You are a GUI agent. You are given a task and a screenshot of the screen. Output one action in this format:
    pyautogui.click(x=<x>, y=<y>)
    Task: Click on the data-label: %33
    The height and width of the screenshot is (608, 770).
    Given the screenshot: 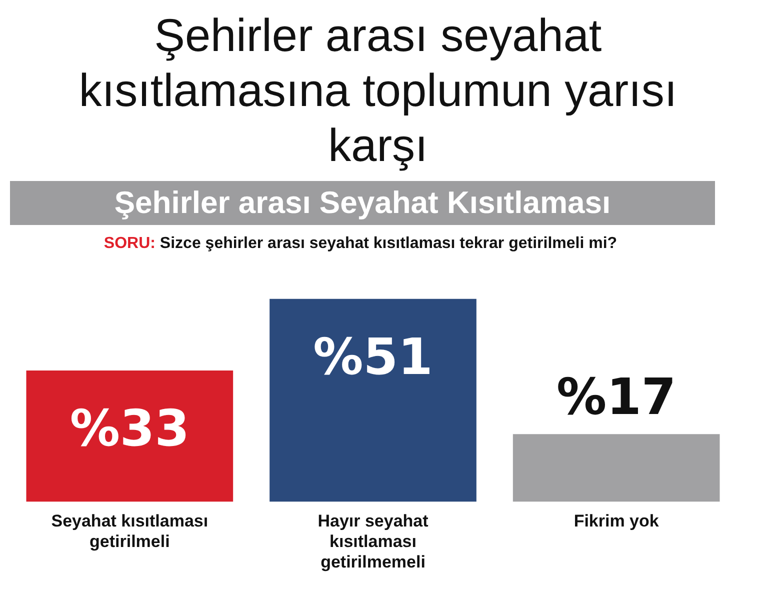 What is the action you would take?
    pyautogui.click(x=130, y=428)
    